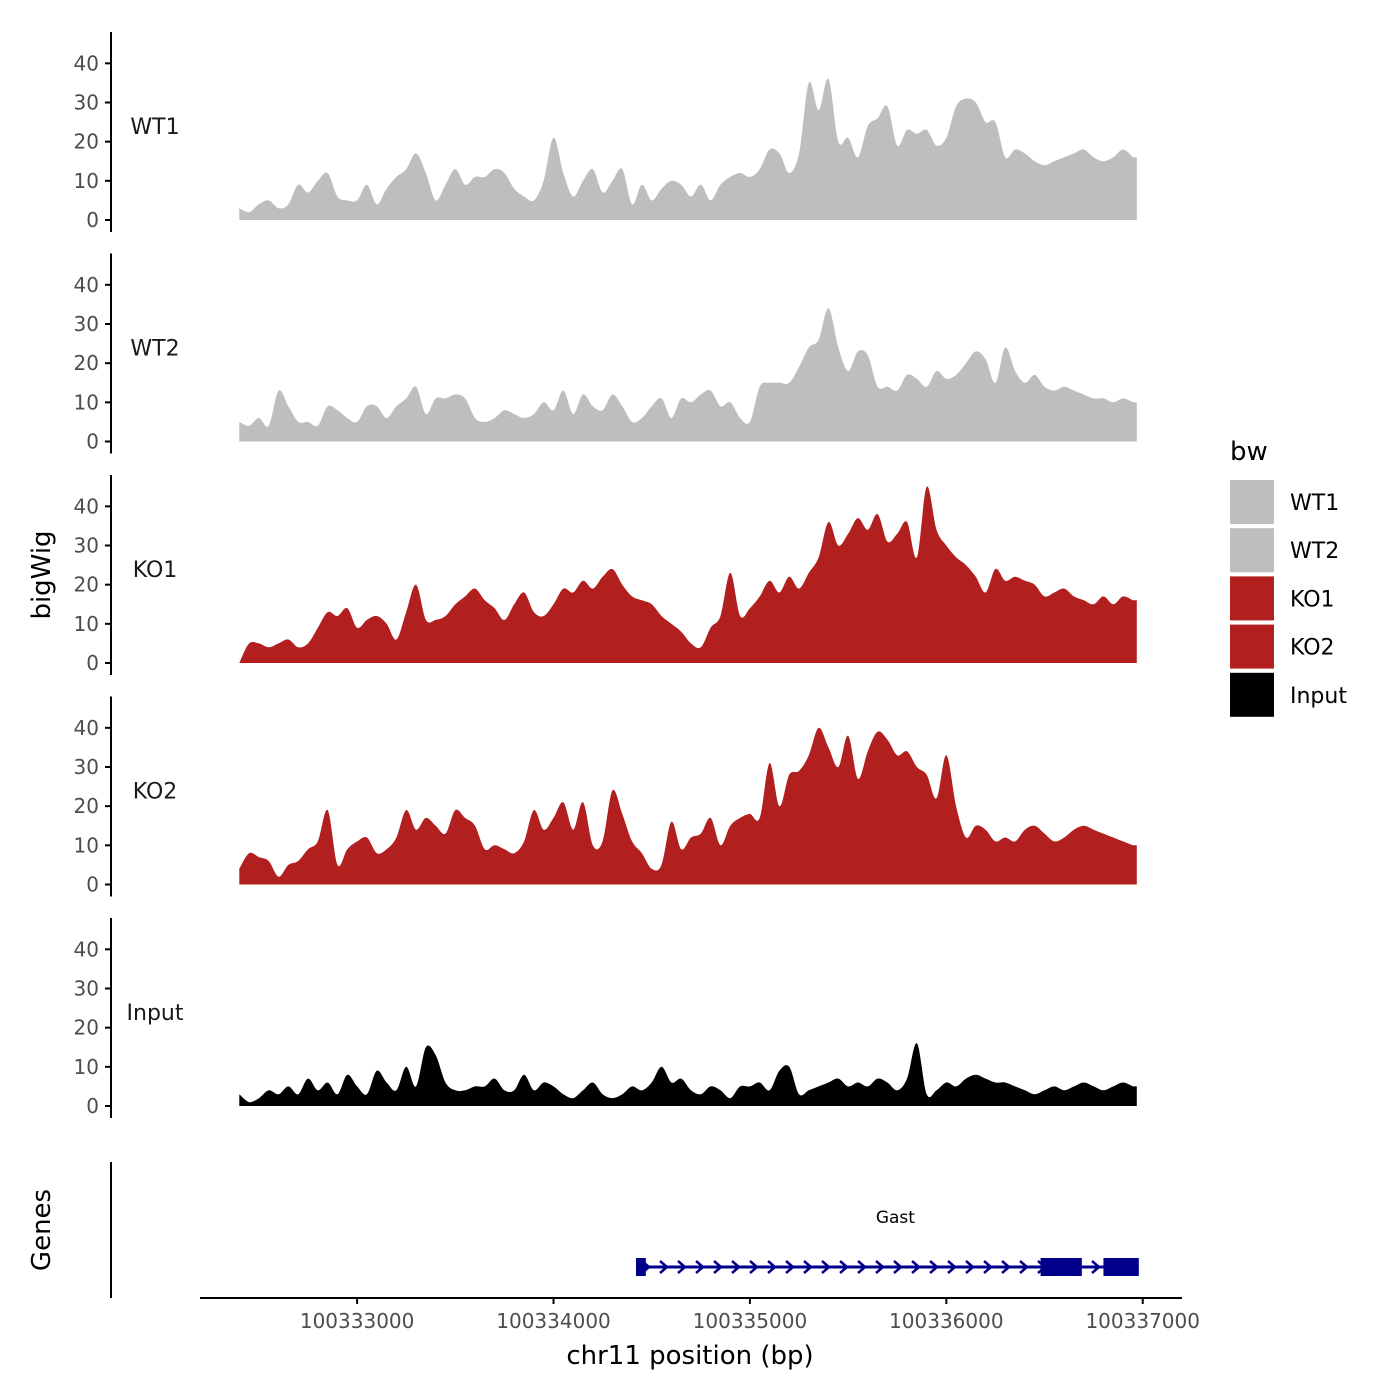 The height and width of the screenshot is (1400, 1400). What do you see at coordinates (1284, 502) in the screenshot?
I see `legend-item-wt1: WT1` at bounding box center [1284, 502].